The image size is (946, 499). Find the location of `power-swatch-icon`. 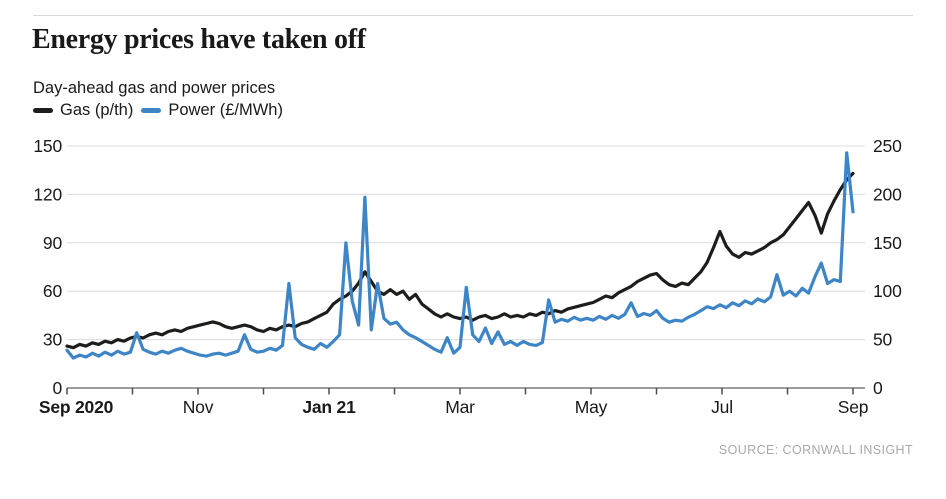

power-swatch-icon is located at coordinates (151, 110).